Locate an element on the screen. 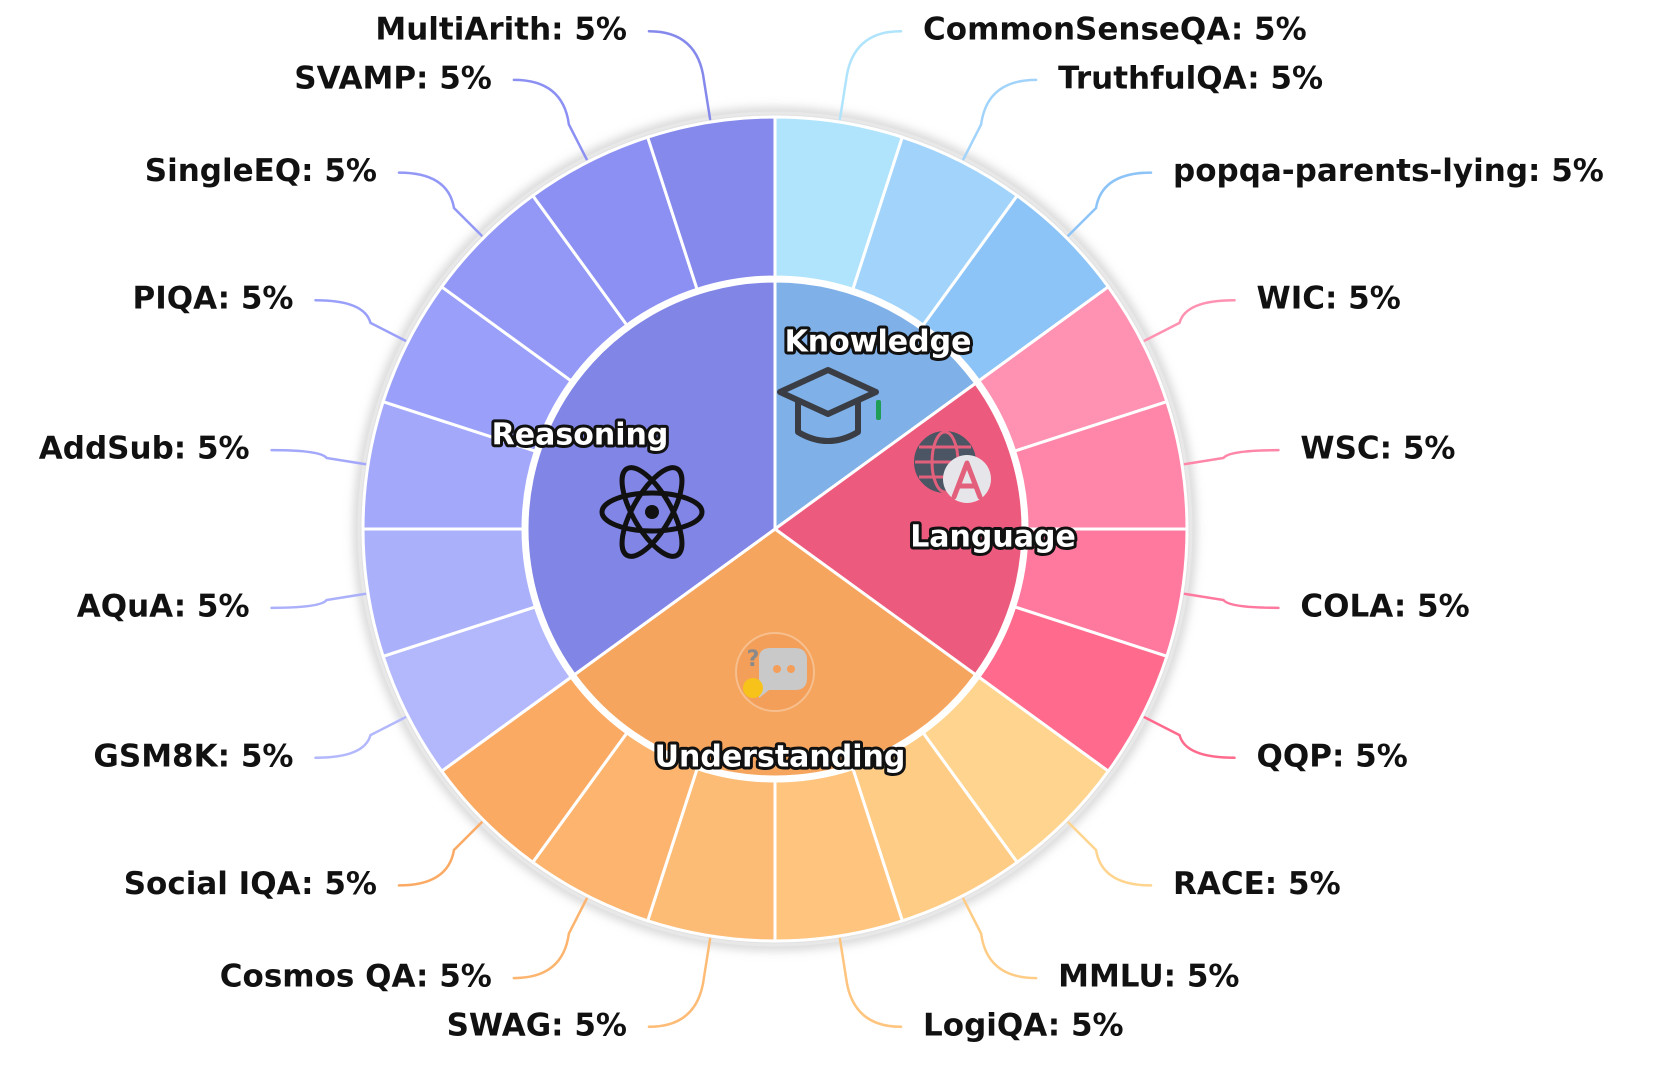 The height and width of the screenshot is (1085, 1661). label-addsub: AddSub: 5% is located at coordinates (144, 449).